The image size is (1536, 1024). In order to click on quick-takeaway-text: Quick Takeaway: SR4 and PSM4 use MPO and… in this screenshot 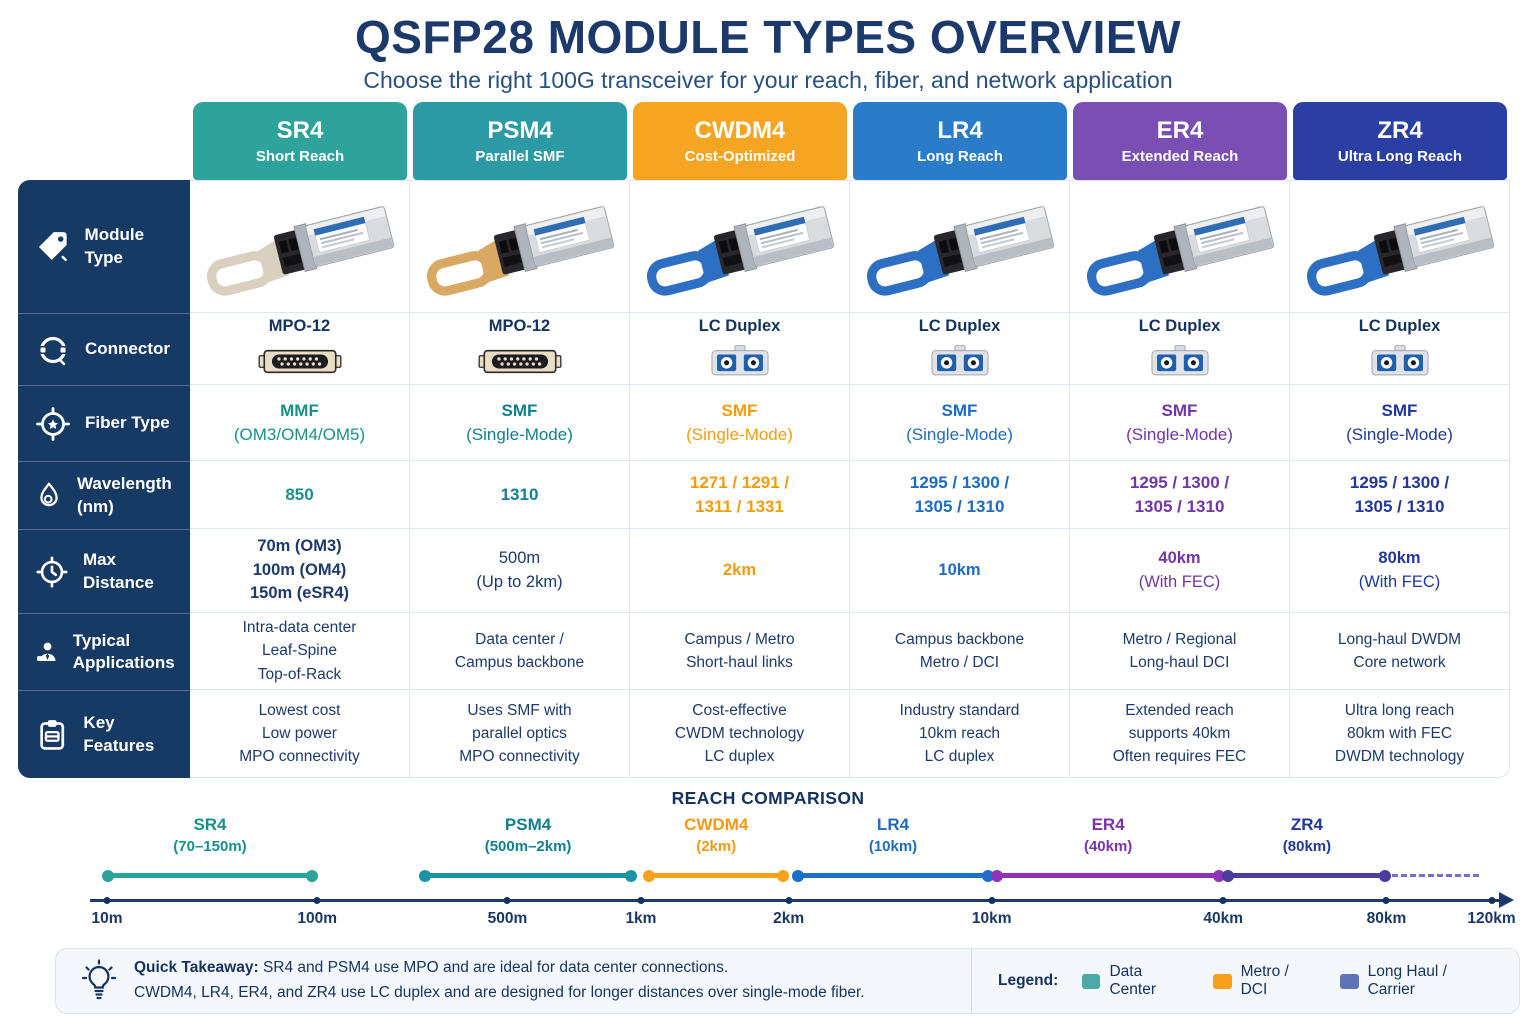, I will do `click(499, 981)`.